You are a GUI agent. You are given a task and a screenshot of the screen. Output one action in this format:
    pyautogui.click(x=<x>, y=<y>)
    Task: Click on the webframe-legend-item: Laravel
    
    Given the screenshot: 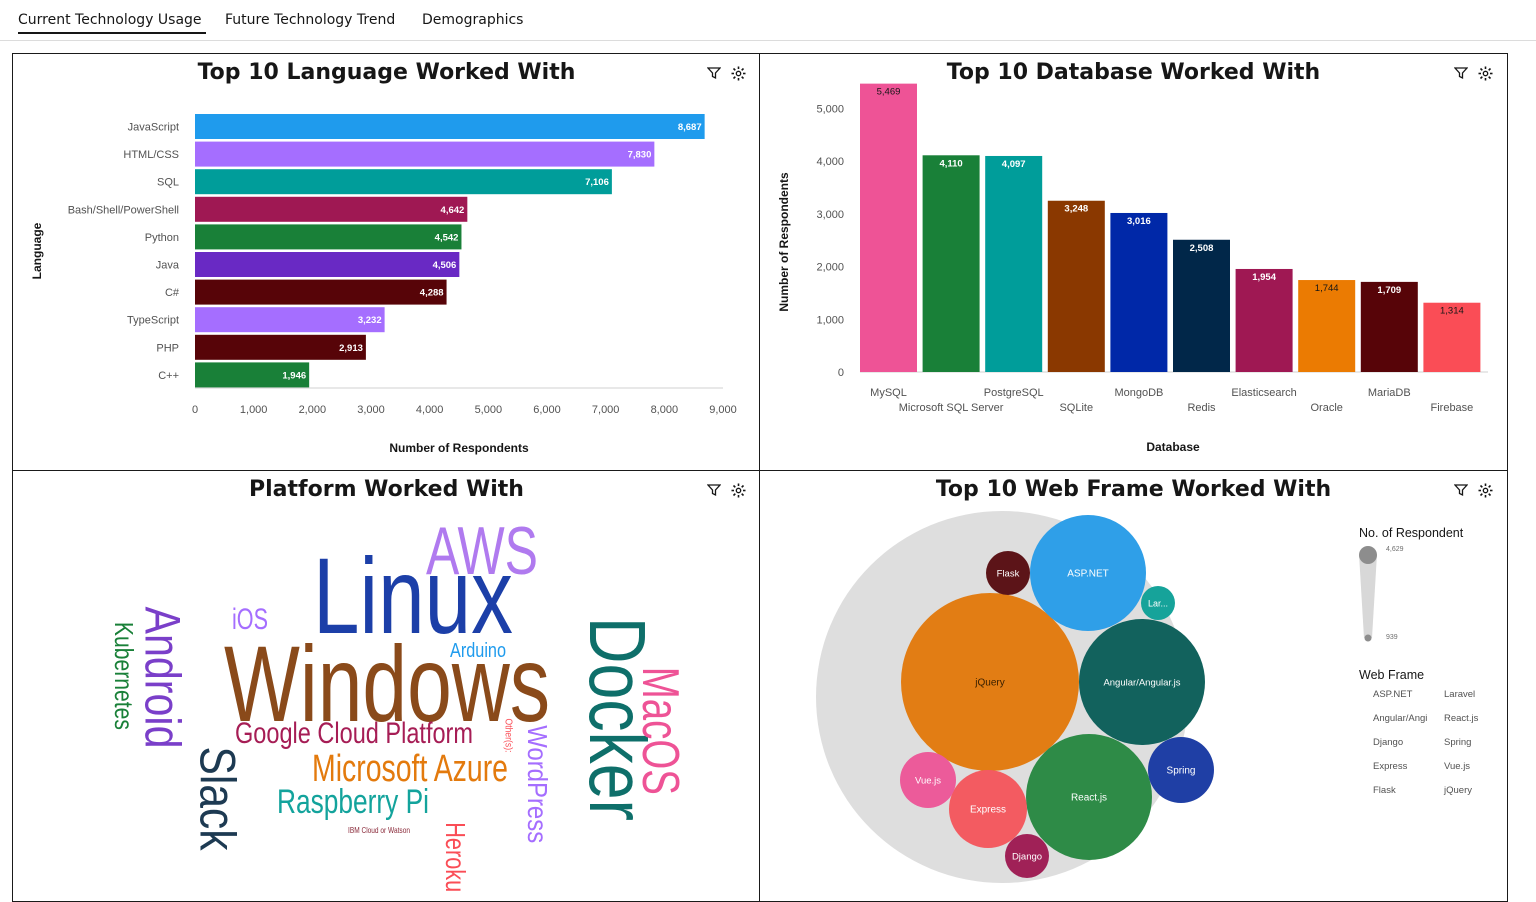 What is the action you would take?
    pyautogui.click(x=1459, y=694)
    